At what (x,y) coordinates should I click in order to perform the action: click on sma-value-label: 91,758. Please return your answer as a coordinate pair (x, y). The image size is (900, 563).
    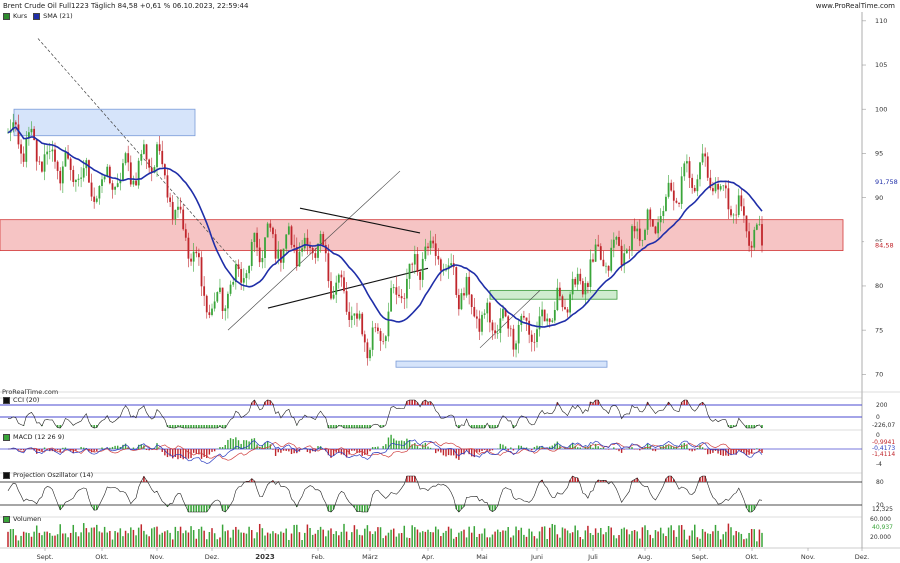
    Looking at the image, I should click on (886, 182).